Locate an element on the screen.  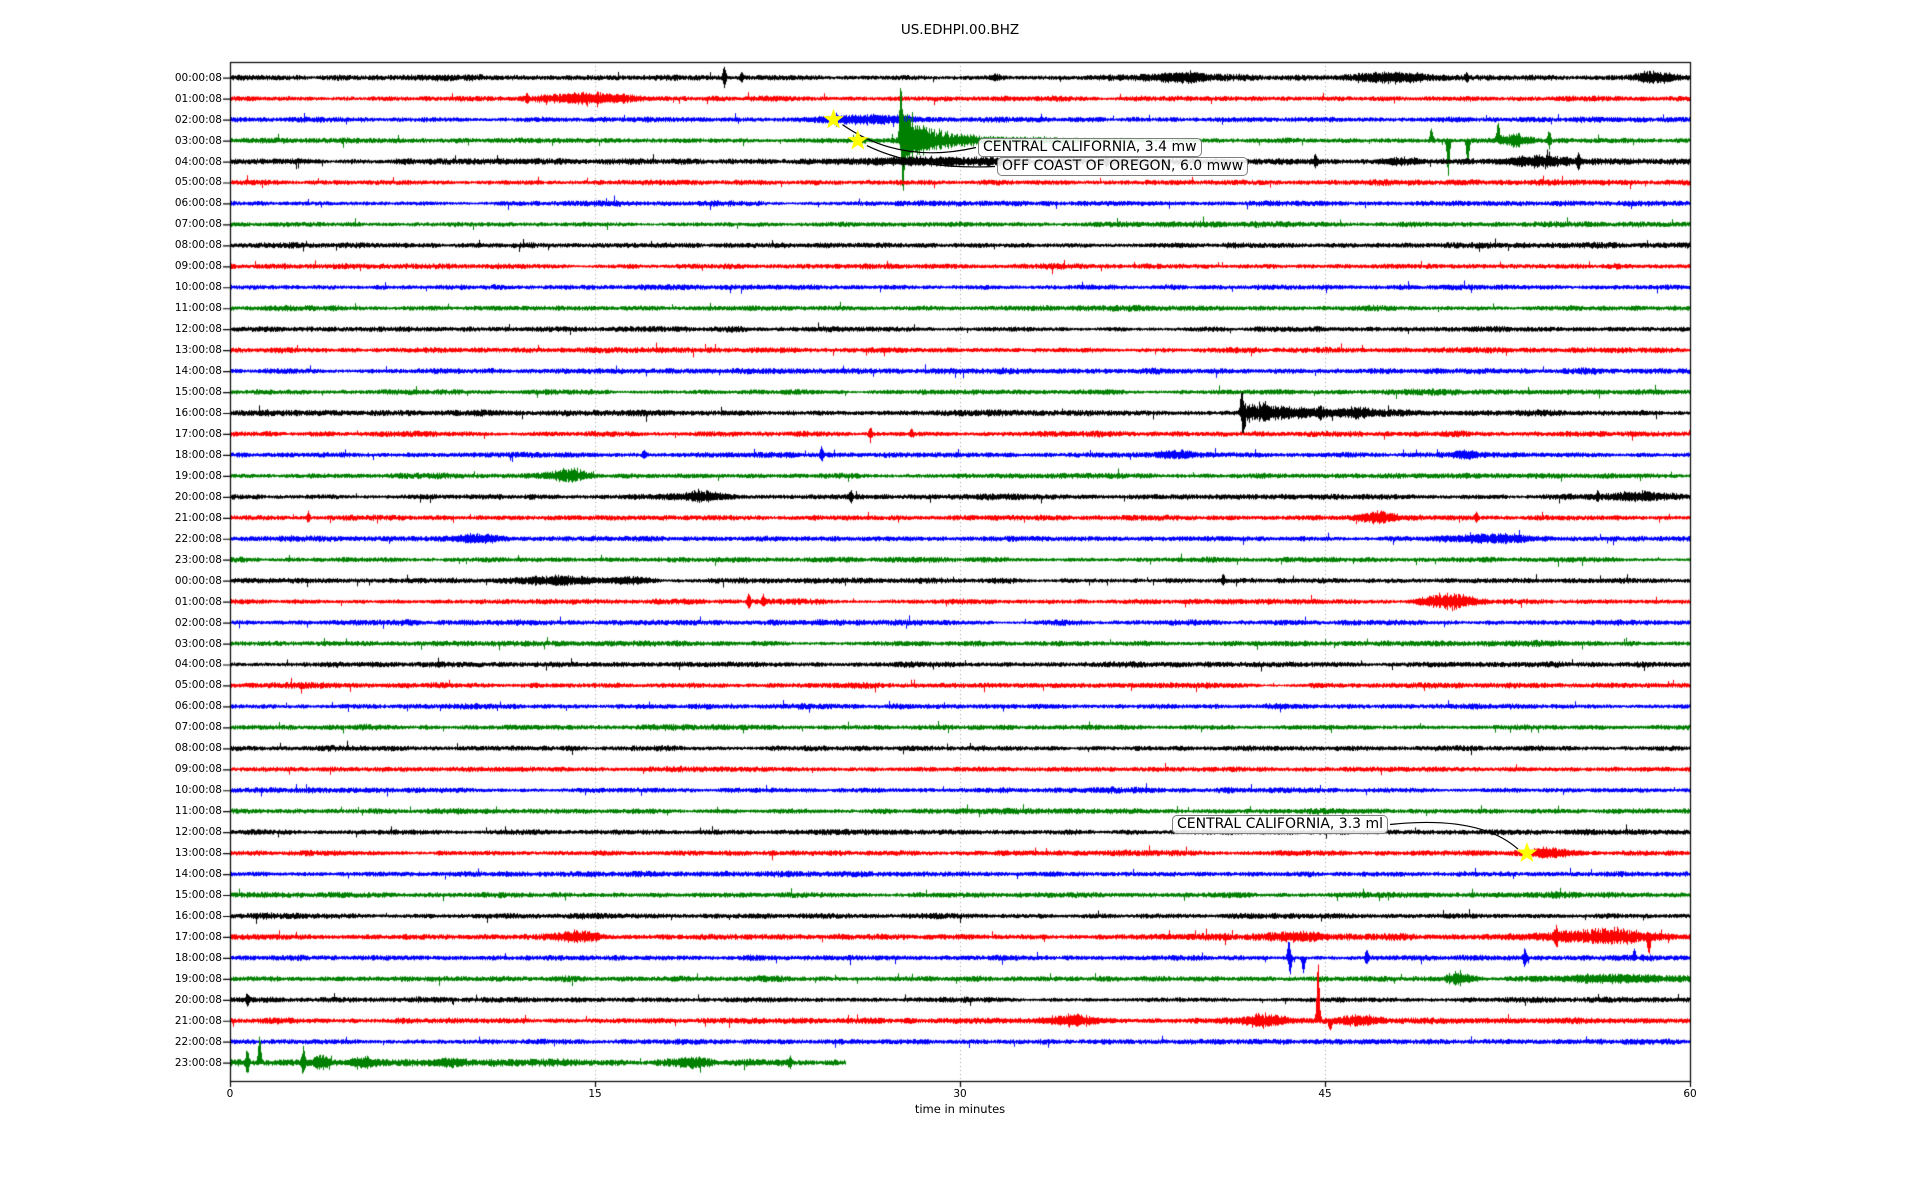
event-annotation-label: OFF COAST OF OREGON, 6.0 mww is located at coordinates (1123, 166).